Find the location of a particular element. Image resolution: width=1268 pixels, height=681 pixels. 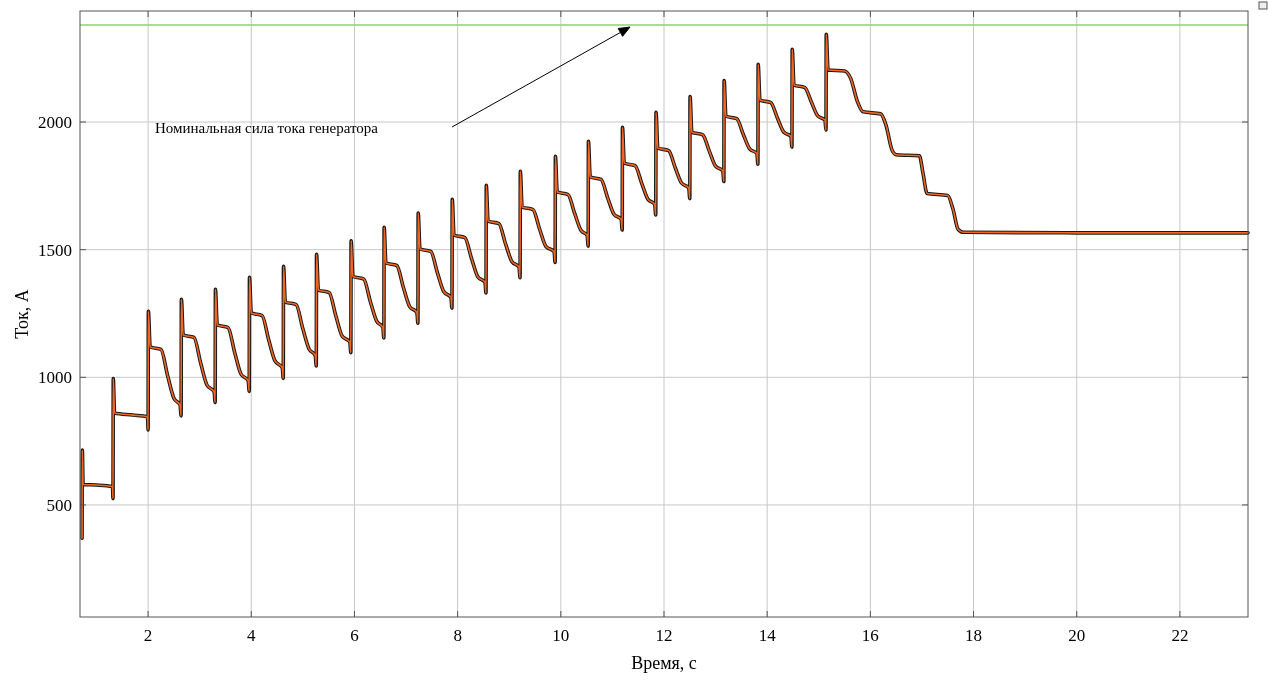

x-tick-label: 4 is located at coordinates (252, 635).